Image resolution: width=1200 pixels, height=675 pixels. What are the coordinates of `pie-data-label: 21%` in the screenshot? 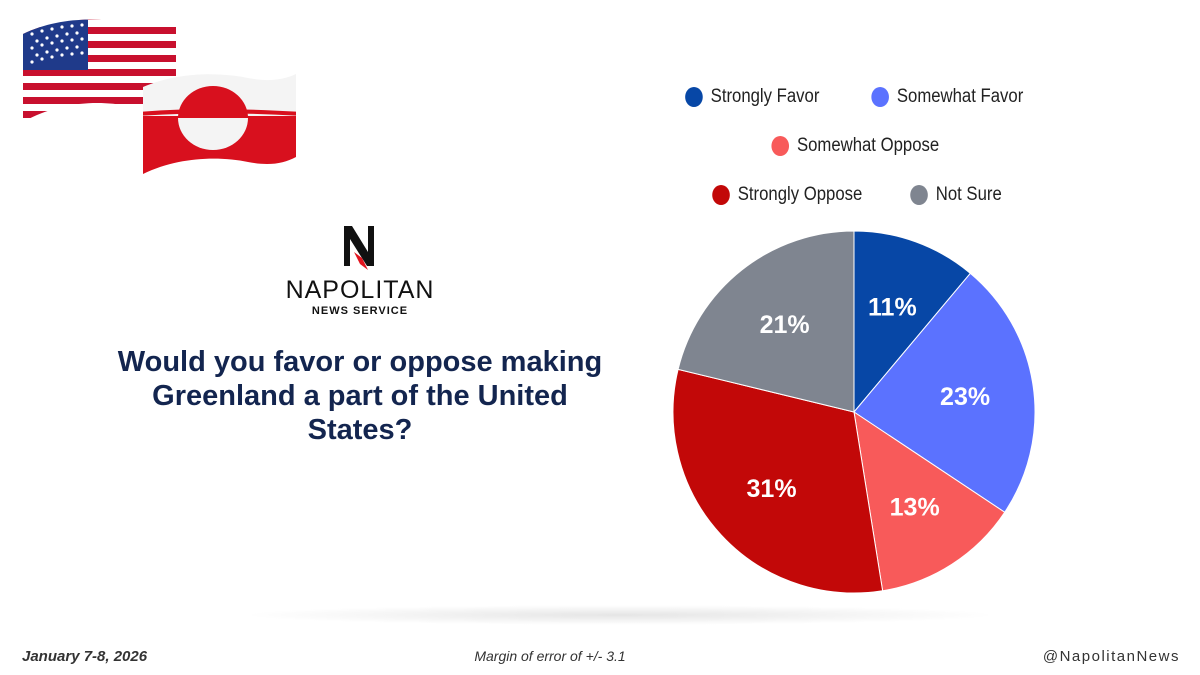 It's located at (785, 325).